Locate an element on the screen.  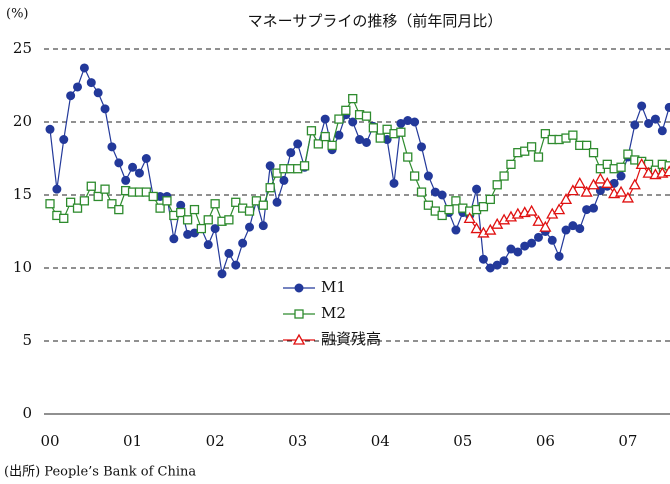
x-tick-label: 07 is located at coordinates (627, 441).